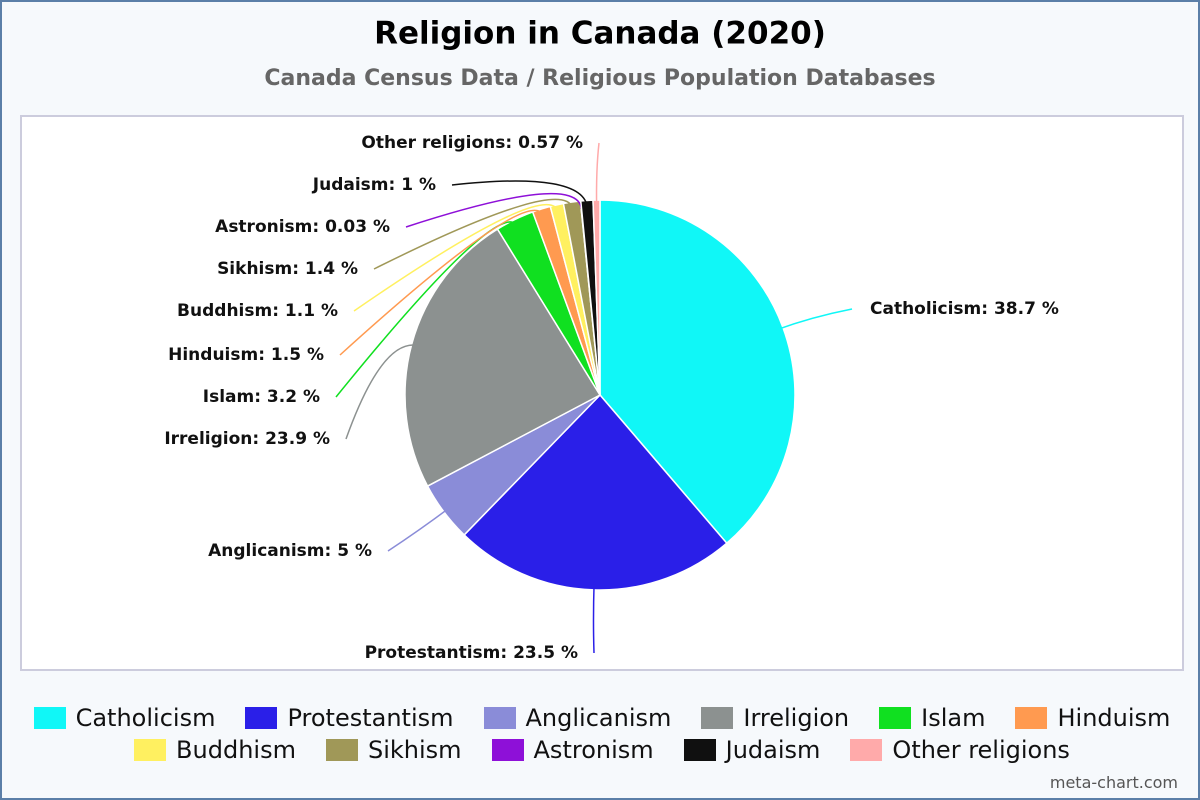  I want to click on legend-item: Irreligion, so click(775, 718).